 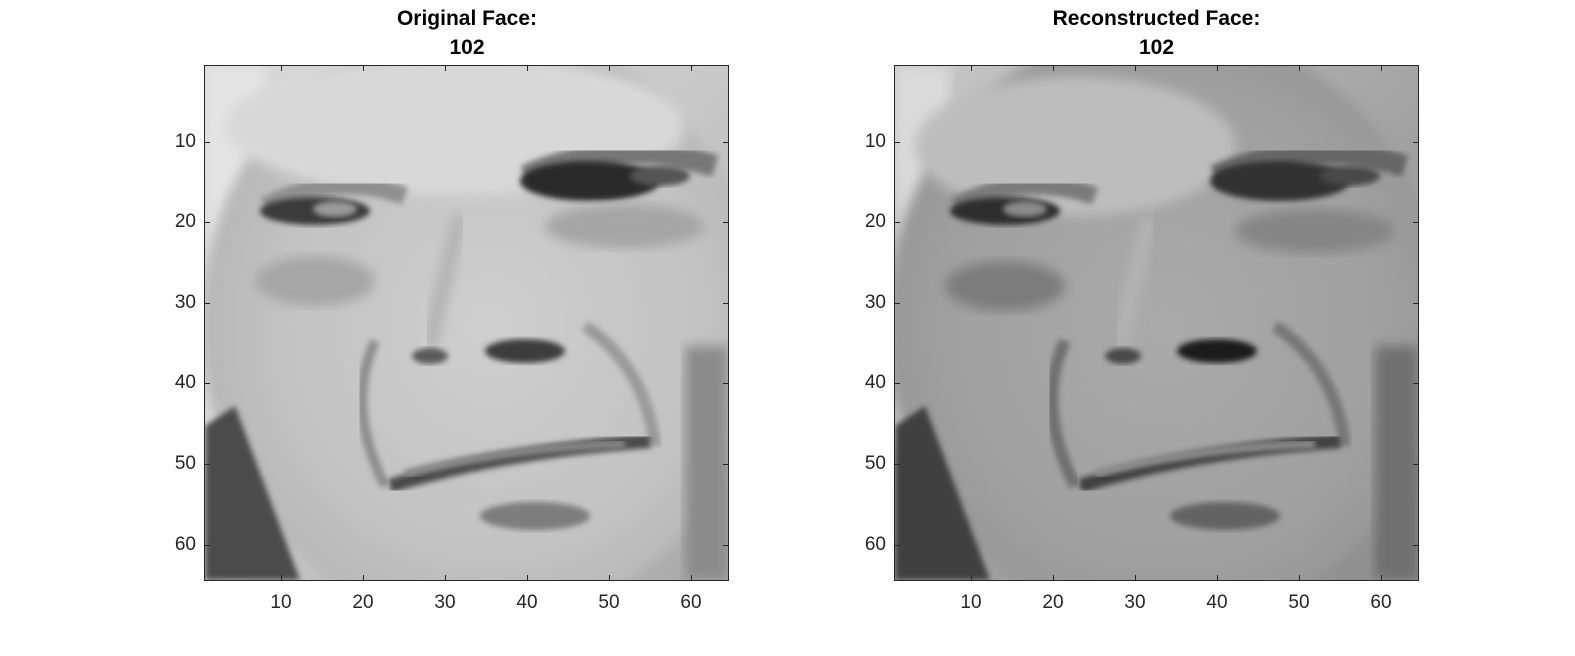 What do you see at coordinates (1156, 18) in the screenshot?
I see `panel-title-line1: Reconstructed Face:` at bounding box center [1156, 18].